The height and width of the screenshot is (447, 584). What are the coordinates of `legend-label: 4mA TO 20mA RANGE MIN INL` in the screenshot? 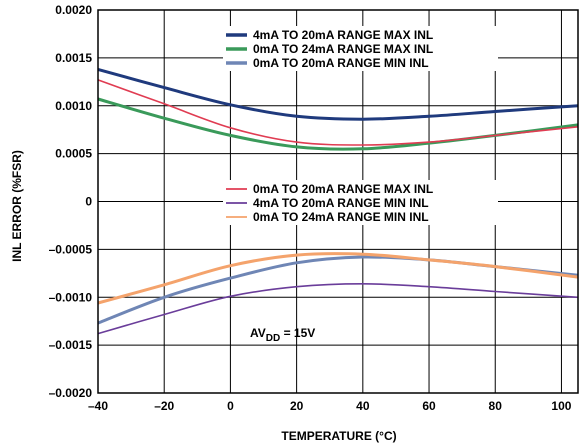 It's located at (341, 203).